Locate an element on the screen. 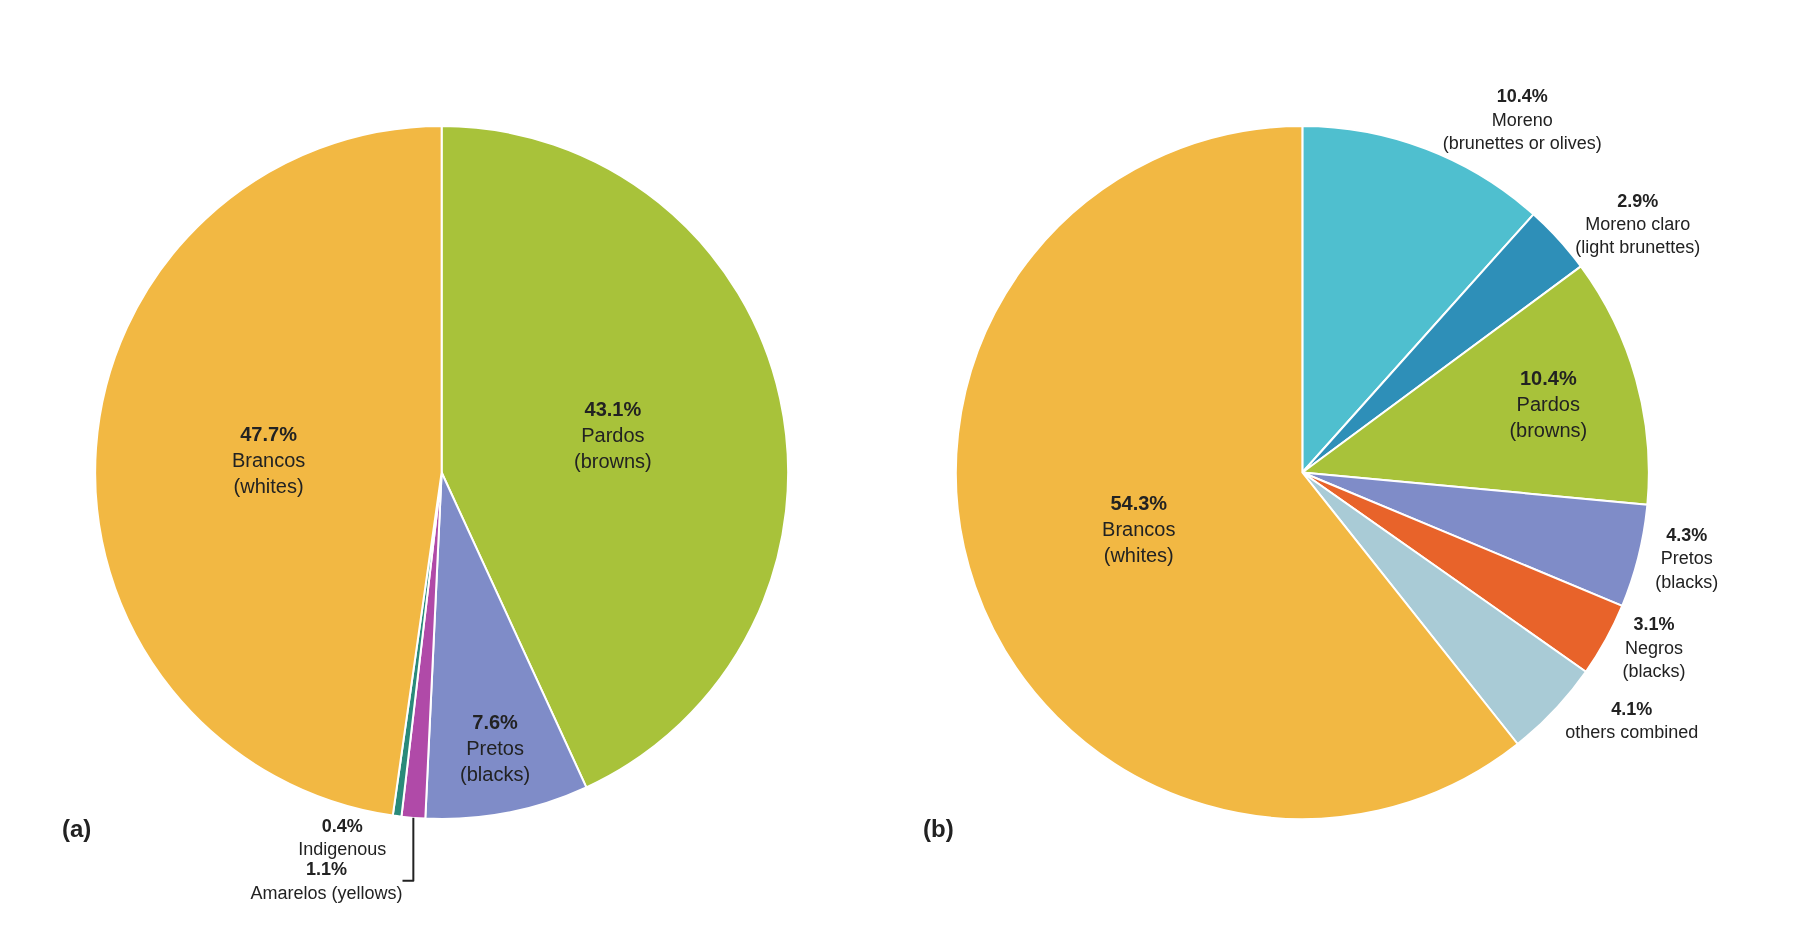  data-label: 2.9% is located at coordinates (1638, 200).